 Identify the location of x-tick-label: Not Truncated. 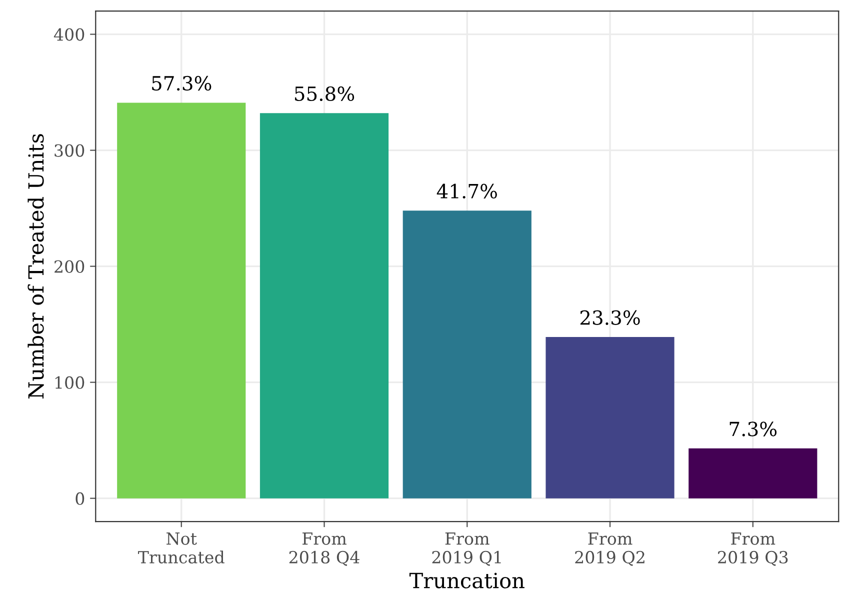
(181, 548).